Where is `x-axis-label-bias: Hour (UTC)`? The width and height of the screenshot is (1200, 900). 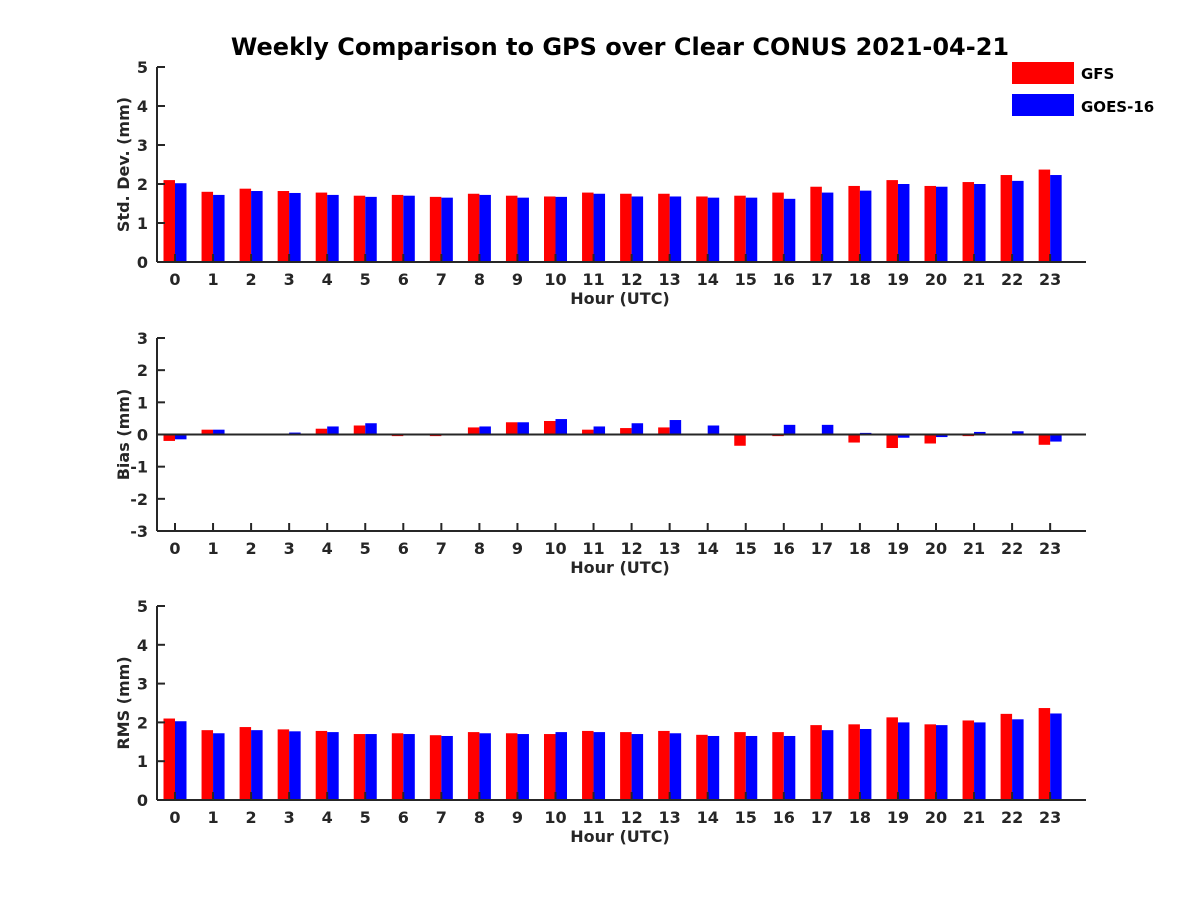 x-axis-label-bias: Hour (UTC) is located at coordinates (620, 567).